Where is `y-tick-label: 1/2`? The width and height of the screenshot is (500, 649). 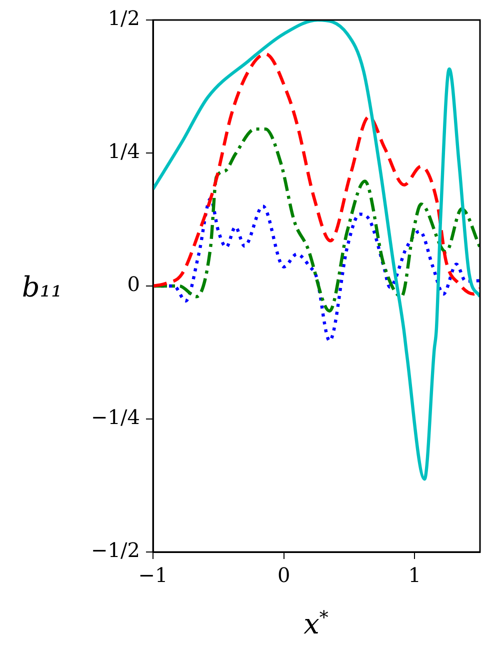 y-tick-label: 1/2 is located at coordinates (124, 18).